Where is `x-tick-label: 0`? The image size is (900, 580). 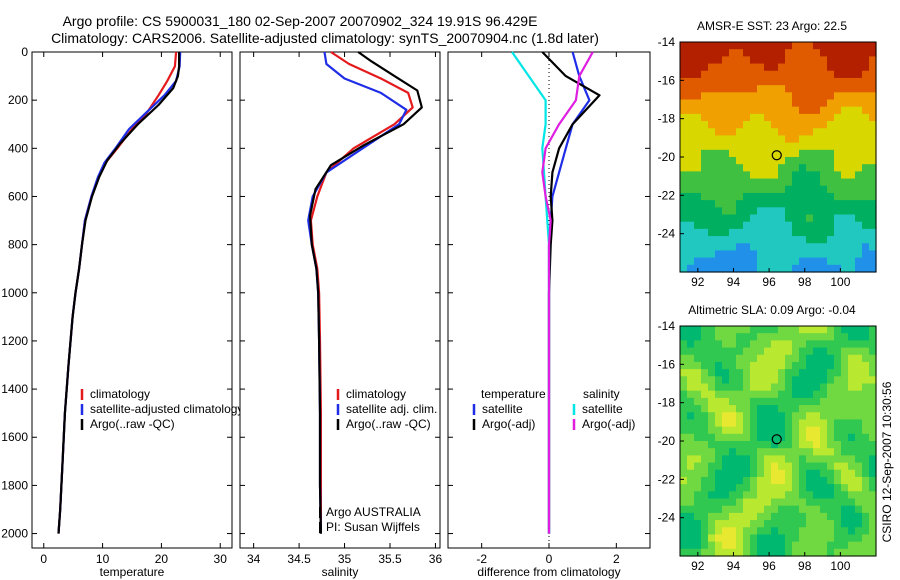 x-tick-label: 0 is located at coordinates (549, 559).